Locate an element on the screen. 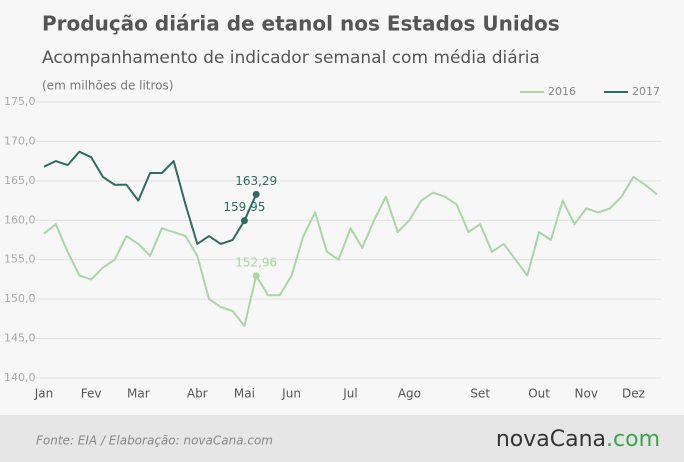 The image size is (684, 462). y-tick-label: 175,0 is located at coordinates (20, 101).